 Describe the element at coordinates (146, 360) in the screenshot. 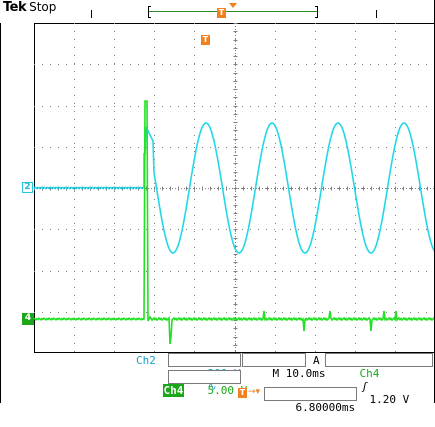

I see `ch2-label: Ch2` at that location.